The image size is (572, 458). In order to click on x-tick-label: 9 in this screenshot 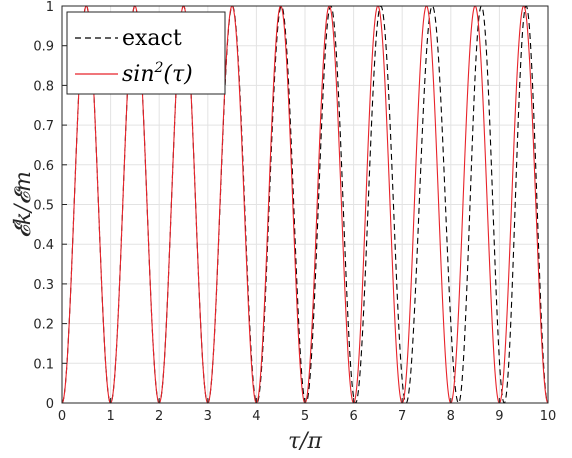, I will do `click(499, 416)`.